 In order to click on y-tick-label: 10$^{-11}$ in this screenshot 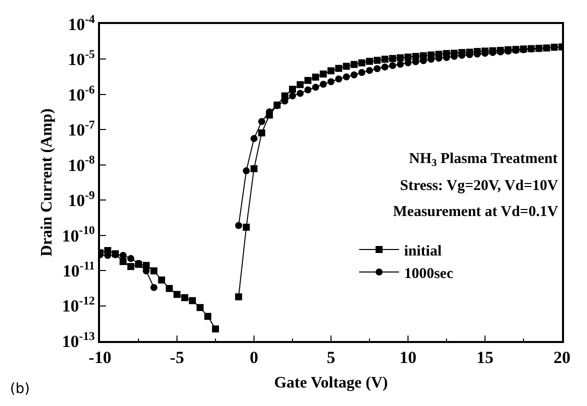, I will do `click(78, 269)`.